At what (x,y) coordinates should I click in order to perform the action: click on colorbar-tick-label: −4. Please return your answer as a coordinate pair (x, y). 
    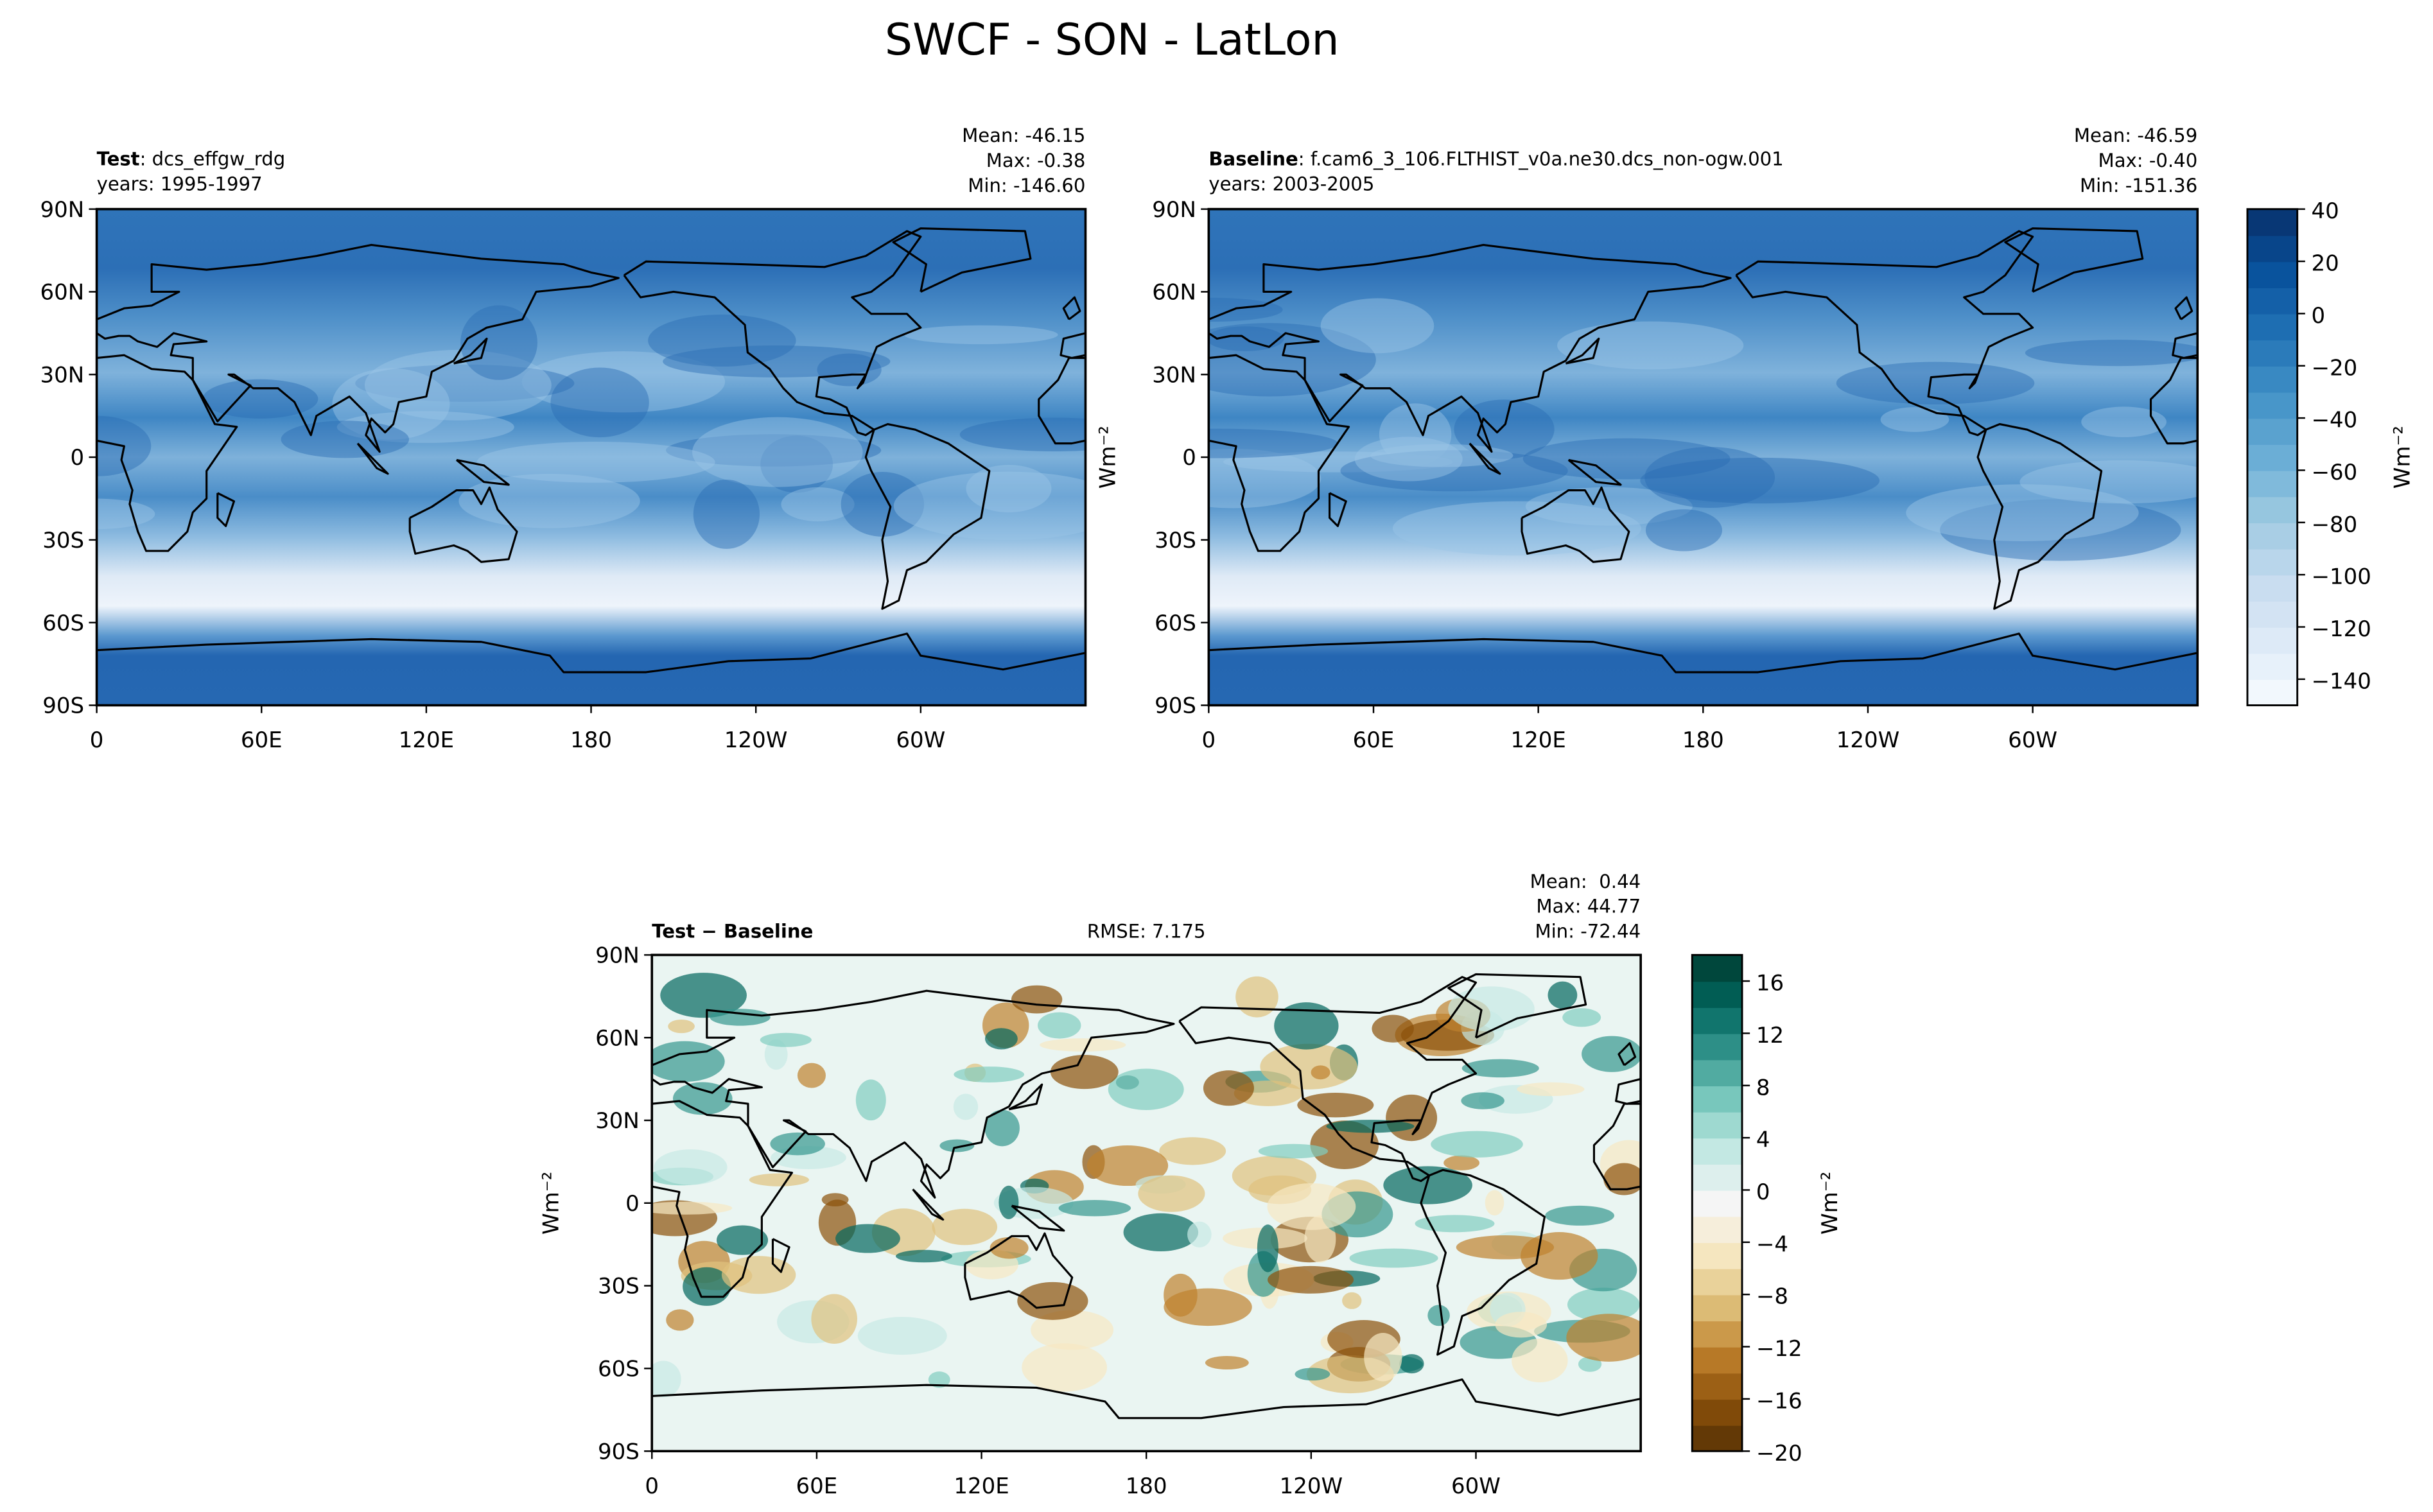
    Looking at the image, I should click on (1772, 1244).